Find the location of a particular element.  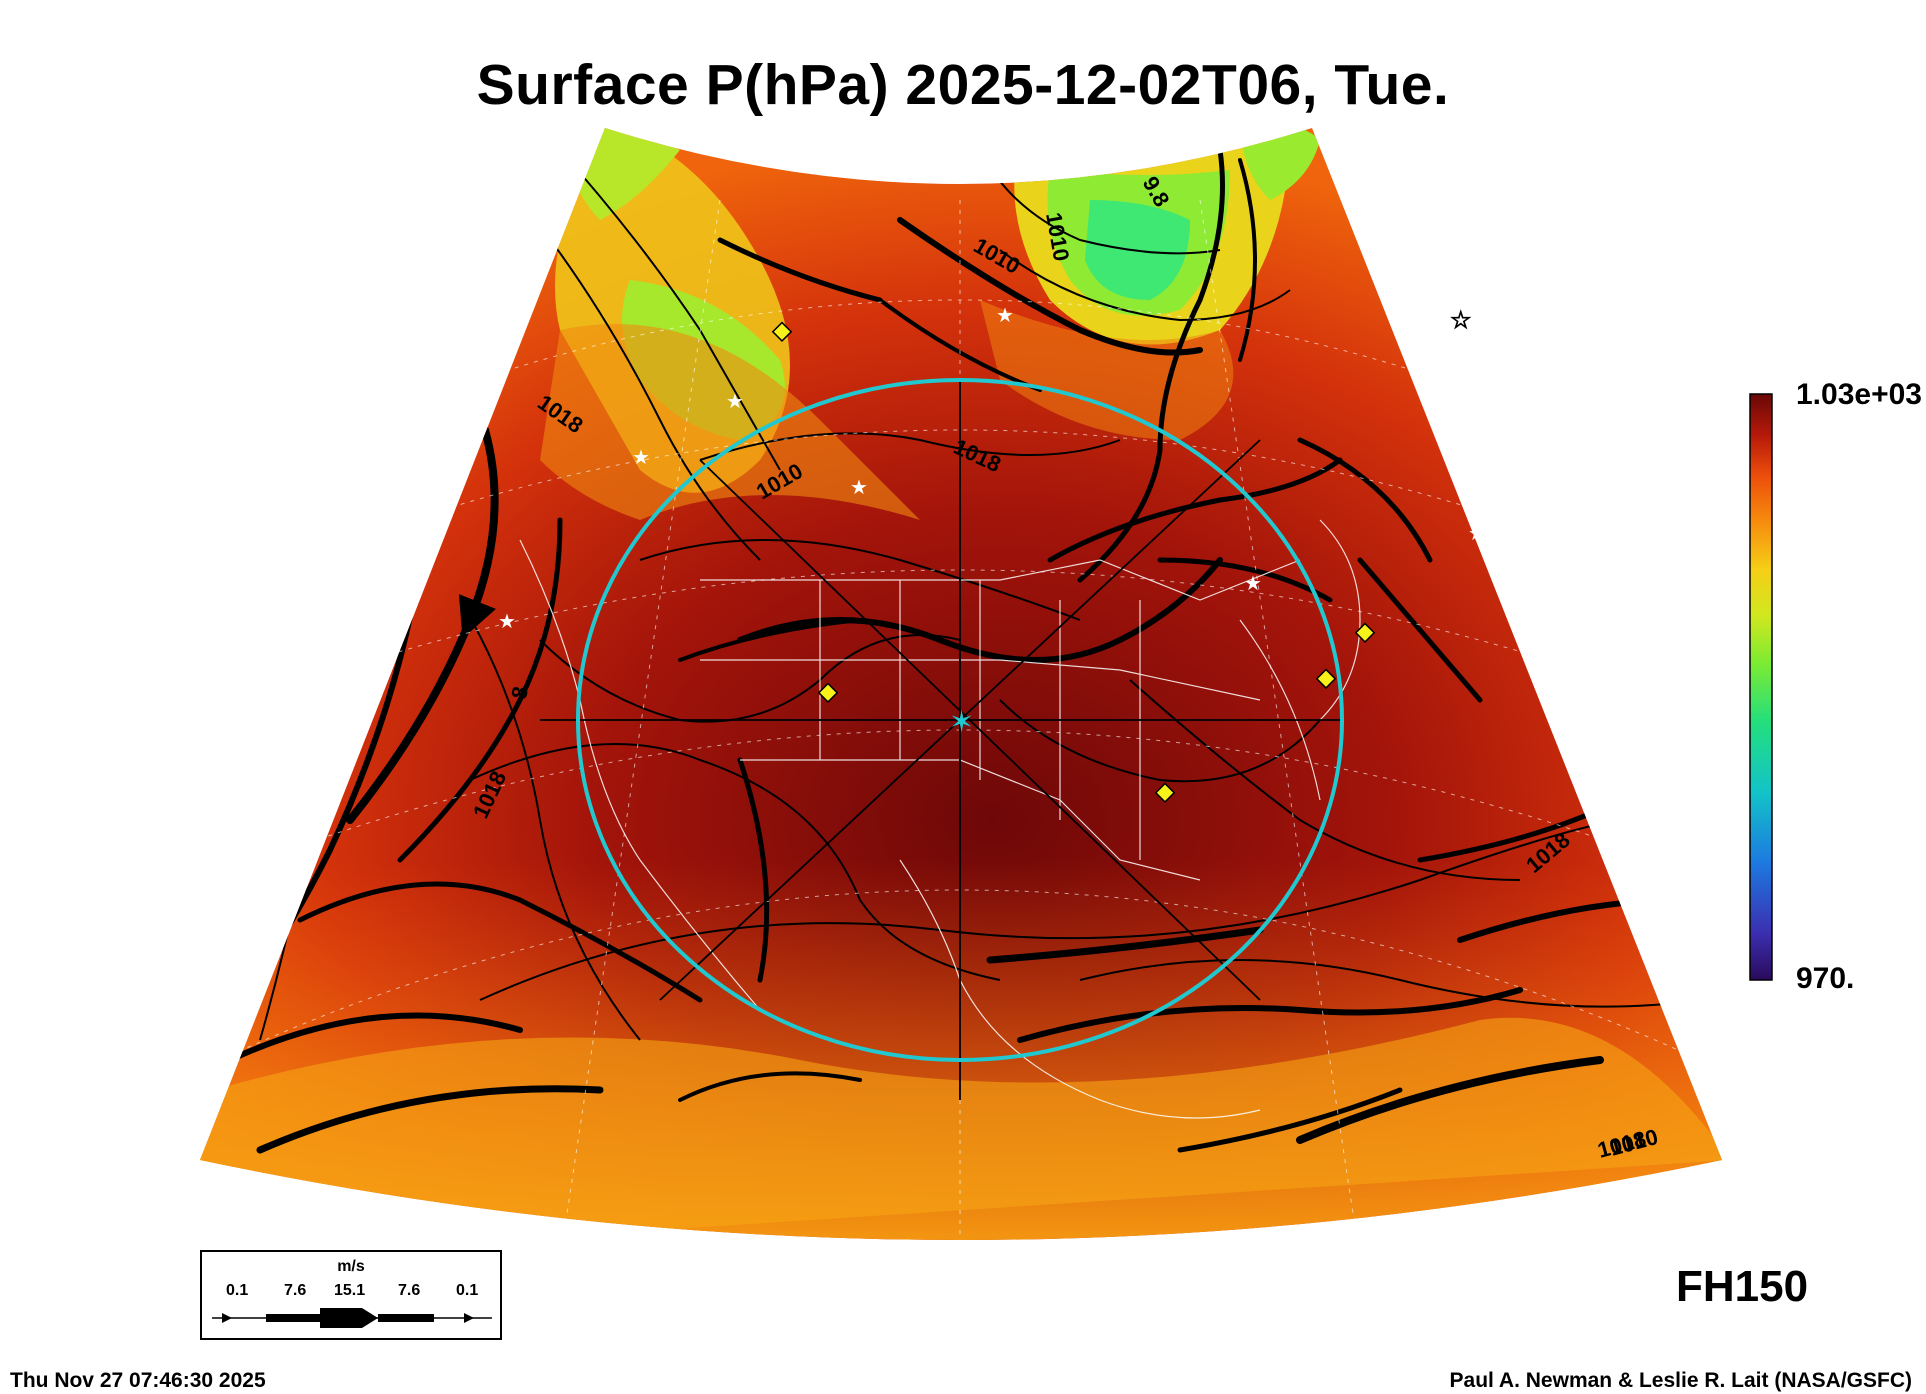

outline-star-icon: ☆ is located at coordinates (1461, 320).